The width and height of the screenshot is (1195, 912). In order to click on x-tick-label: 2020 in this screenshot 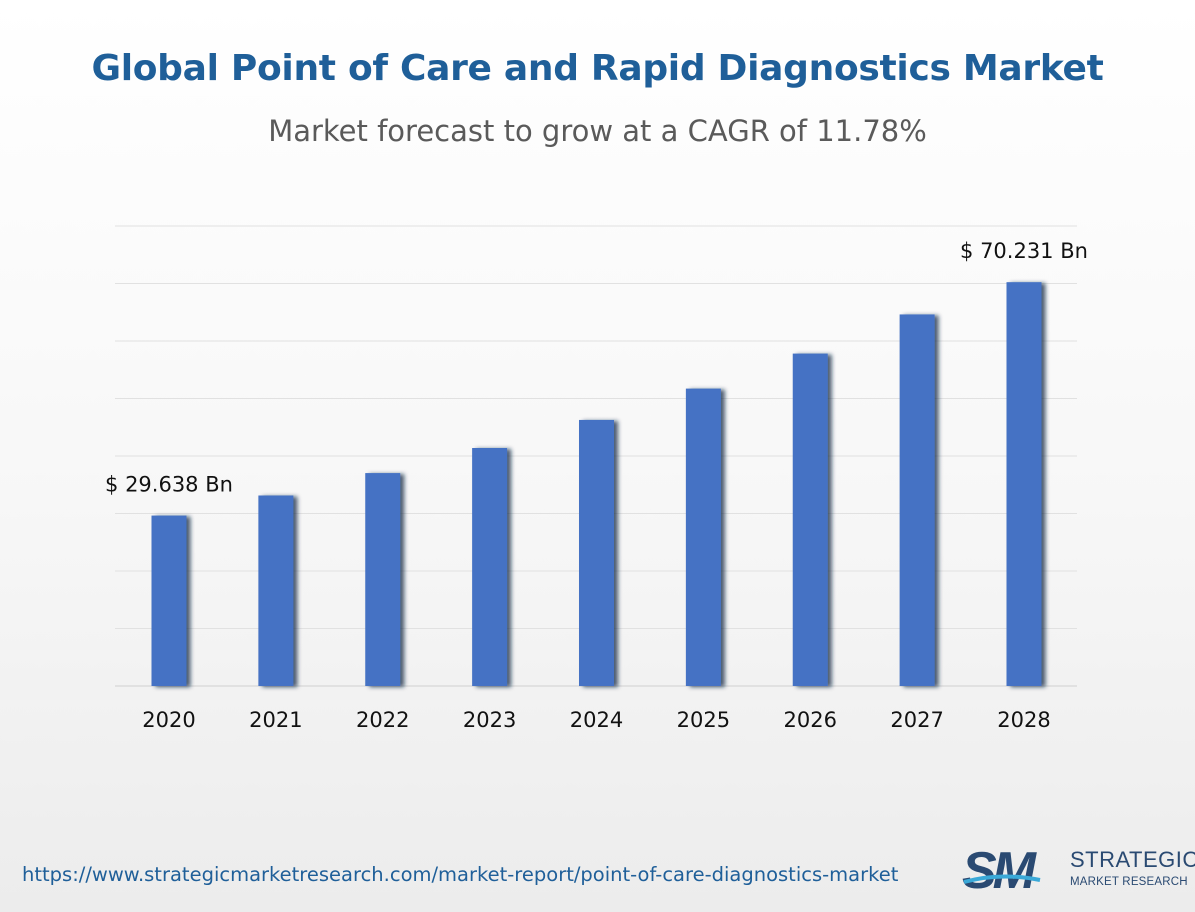, I will do `click(168, 720)`.